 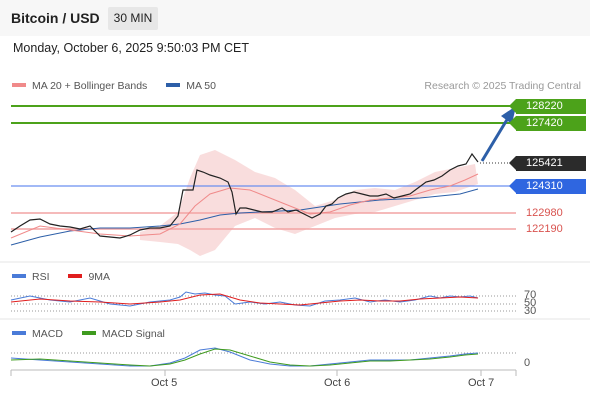 What do you see at coordinates (173, 85) in the screenshot?
I see `ma50-swatch` at bounding box center [173, 85].